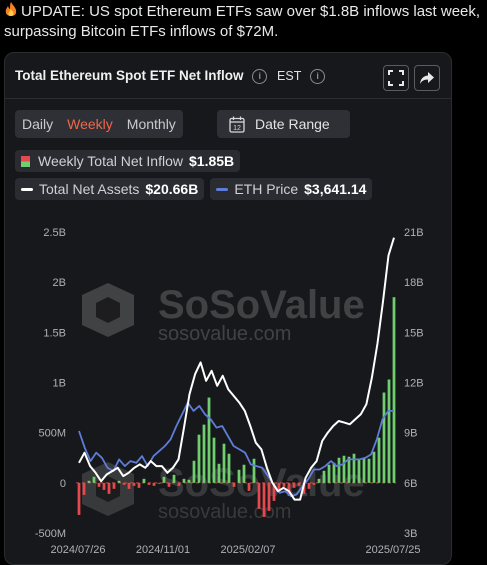 The image size is (487, 565). Describe the element at coordinates (410, 534) in the screenshot. I see `right-tick-label: 3B` at that location.